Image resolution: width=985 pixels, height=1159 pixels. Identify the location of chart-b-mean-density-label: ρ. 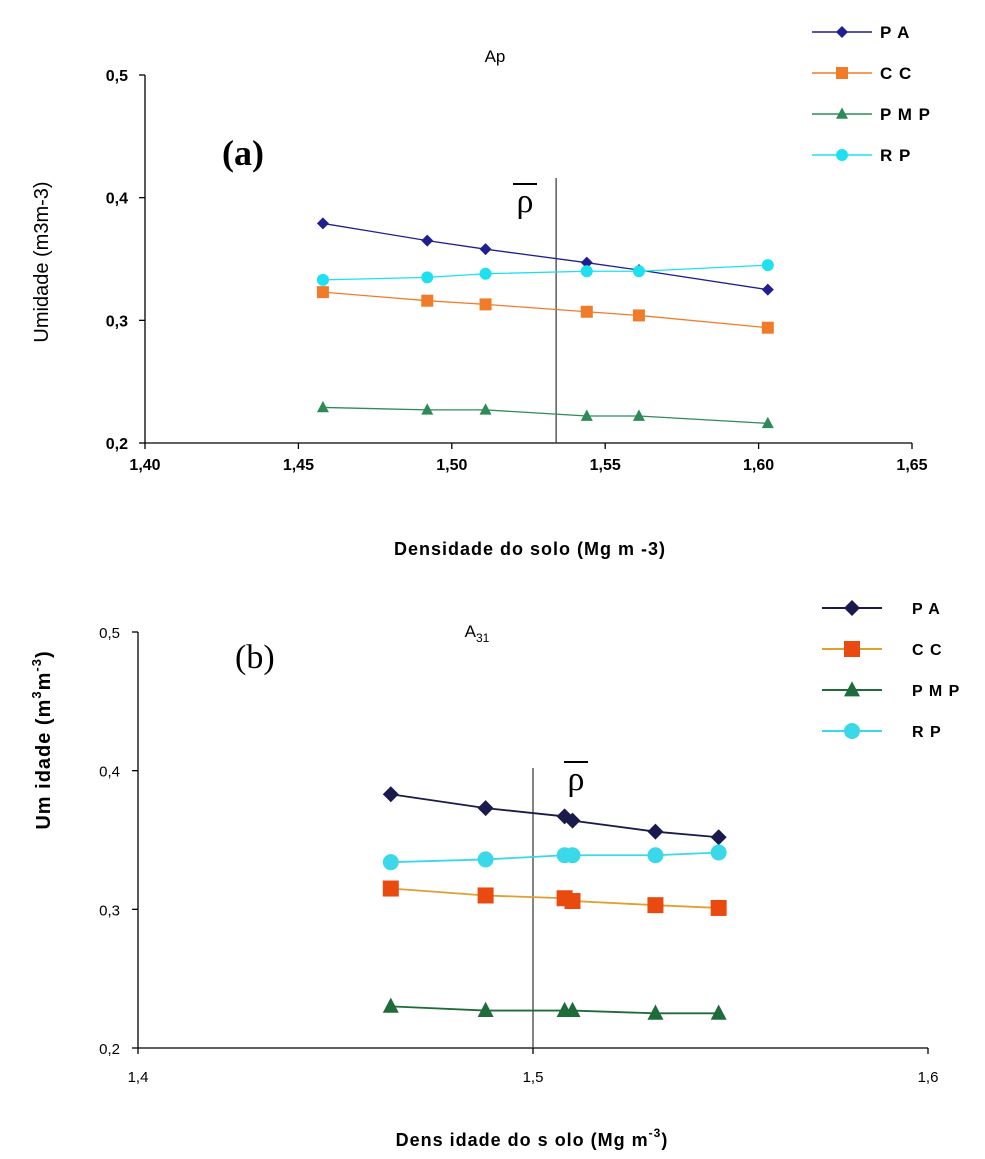
(576, 779).